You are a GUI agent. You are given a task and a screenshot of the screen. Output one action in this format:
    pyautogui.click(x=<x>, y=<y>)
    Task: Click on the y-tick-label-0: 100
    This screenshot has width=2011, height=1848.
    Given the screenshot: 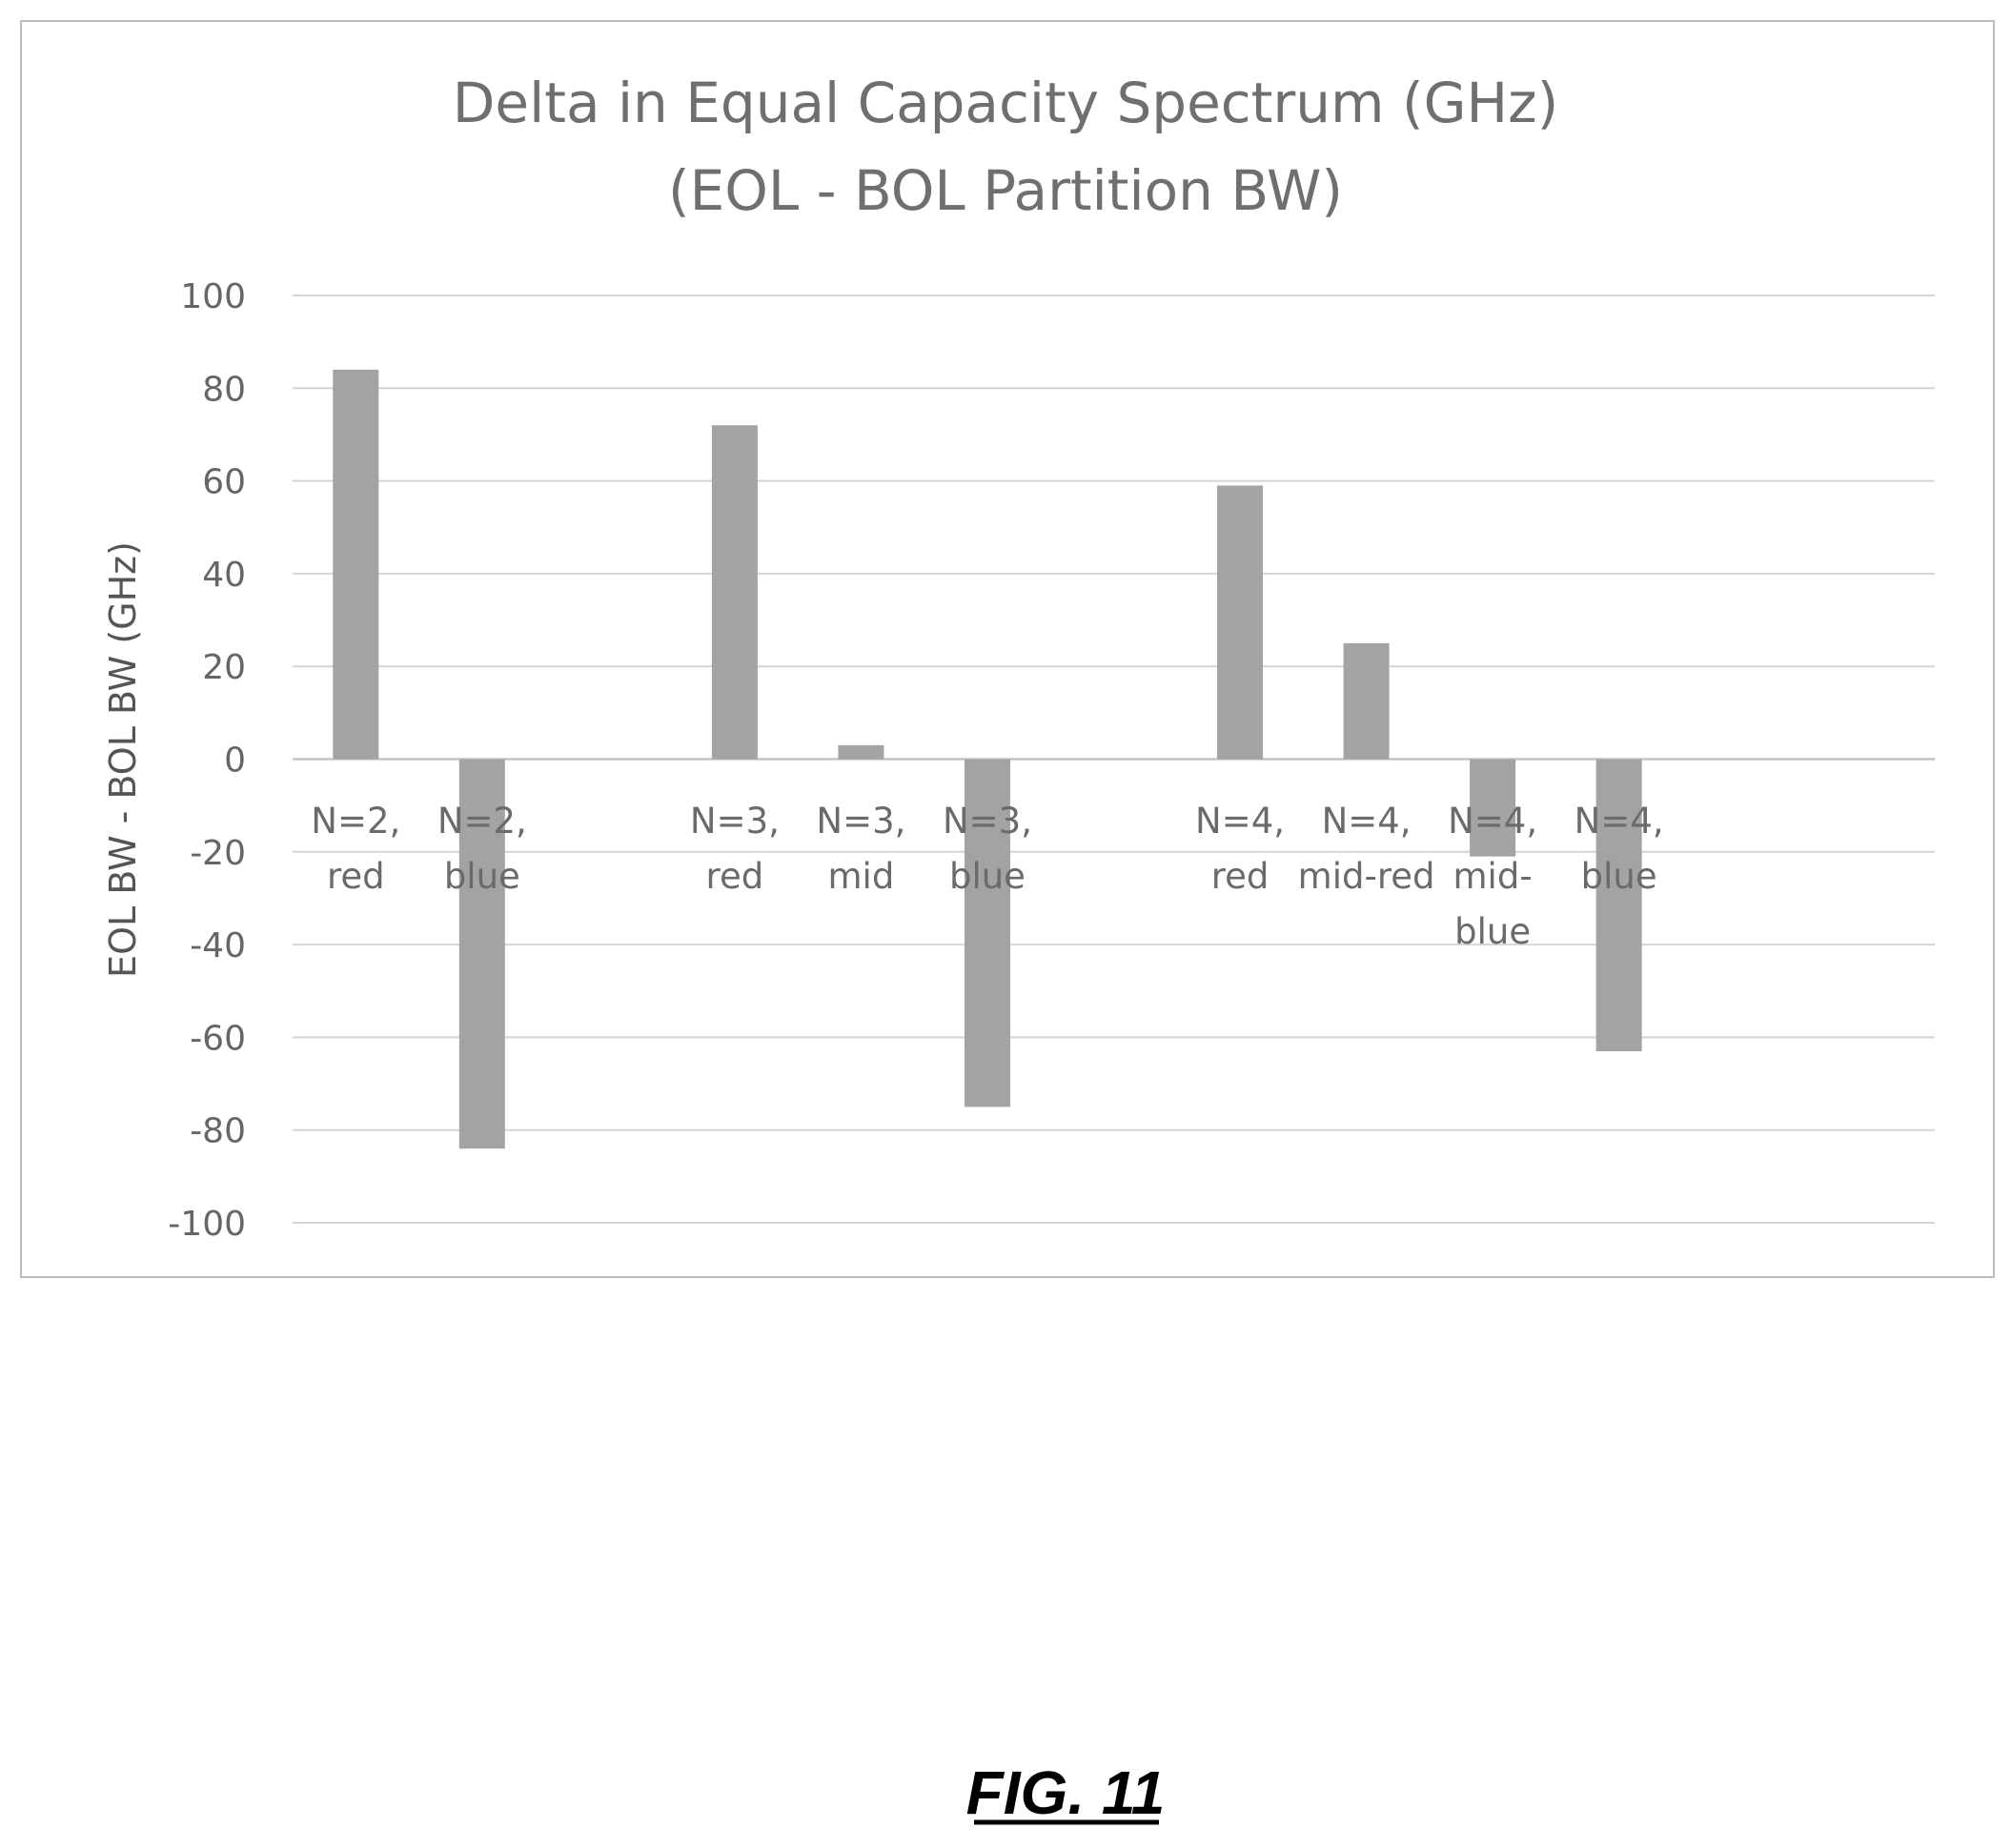 What is the action you would take?
    pyautogui.click(x=213, y=296)
    